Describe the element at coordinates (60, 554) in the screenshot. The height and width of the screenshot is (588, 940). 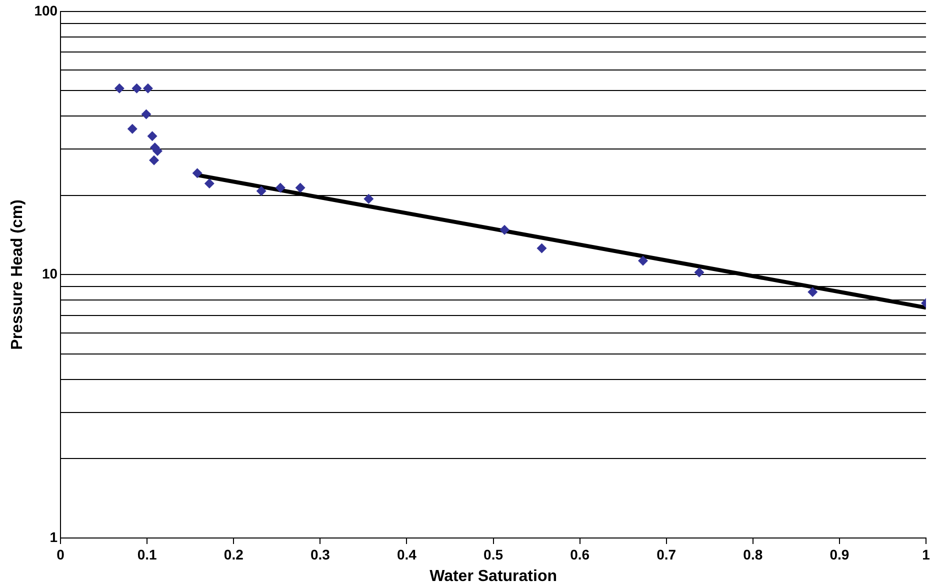
I see `x-tick-label: 0` at that location.